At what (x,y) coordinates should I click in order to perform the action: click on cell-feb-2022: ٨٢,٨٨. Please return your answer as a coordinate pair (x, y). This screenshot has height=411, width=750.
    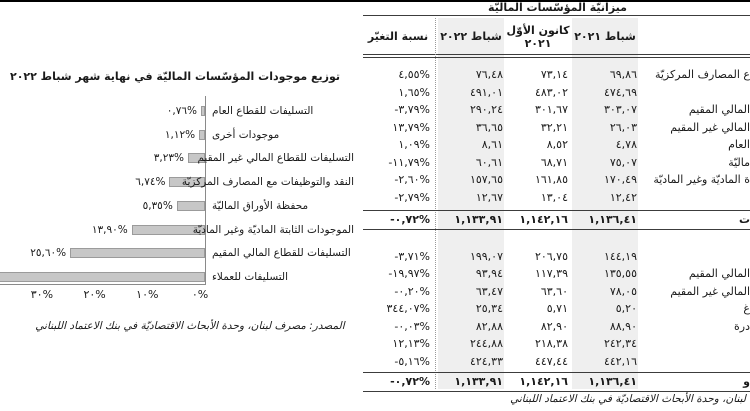
    Looking at the image, I should click on (489, 326).